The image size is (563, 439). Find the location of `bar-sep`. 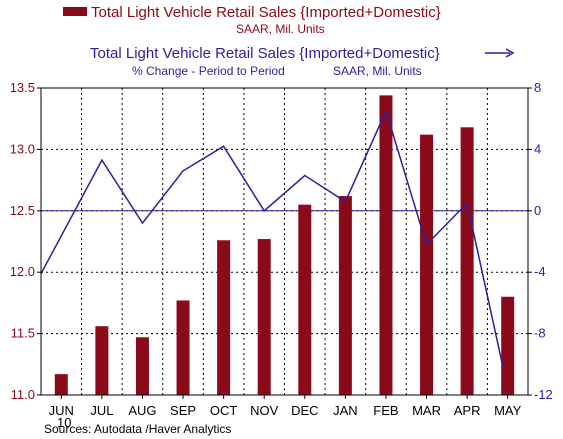

bar-sep is located at coordinates (183, 347).